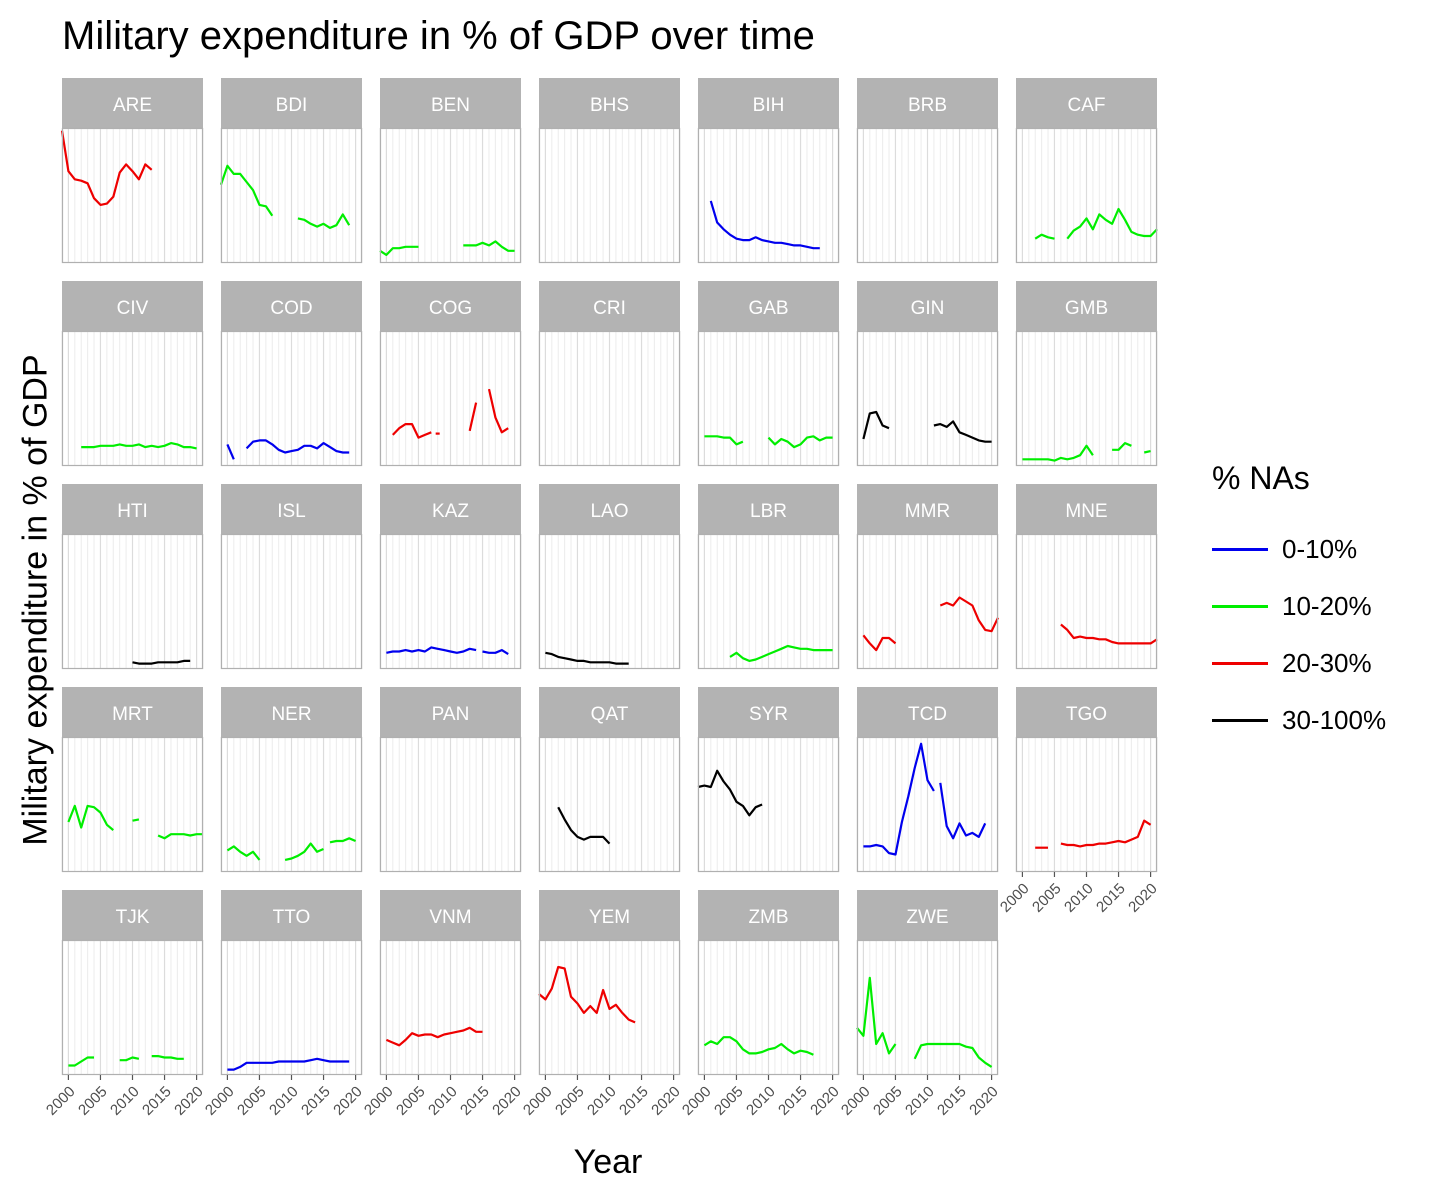  Describe the element at coordinates (1087, 105) in the screenshot. I see `facet-strip-label: CAF` at that location.